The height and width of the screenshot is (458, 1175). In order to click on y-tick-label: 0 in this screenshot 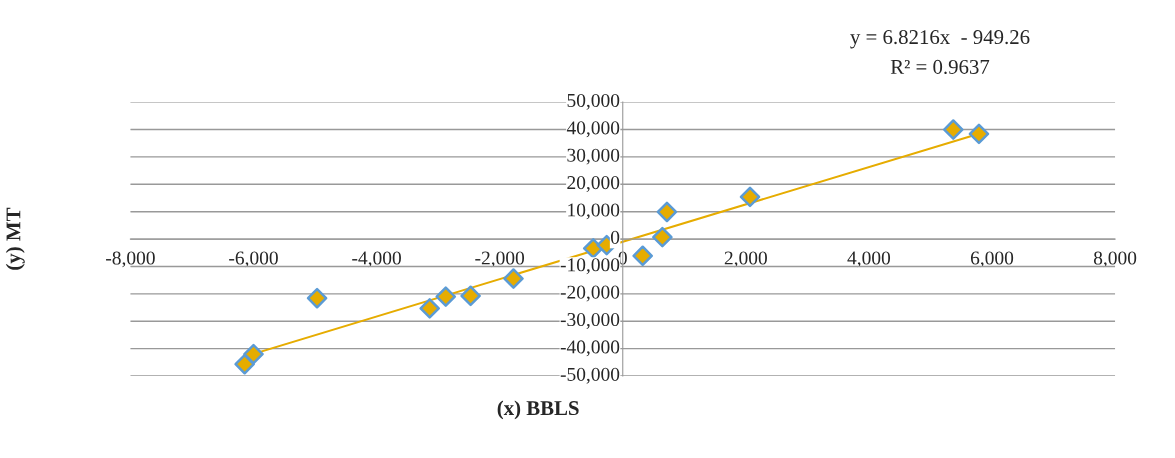, I will do `click(615, 237)`.